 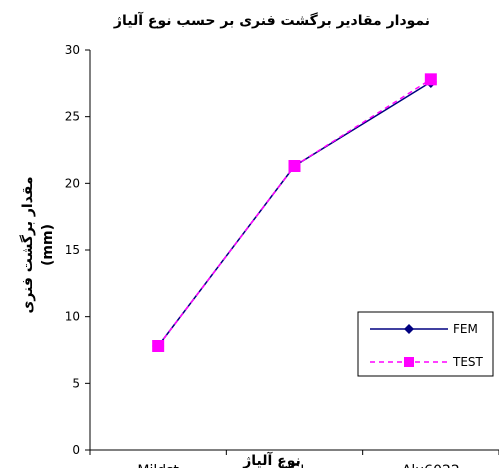 I want to click on y-tick-label: 10, so click(x=72, y=317).